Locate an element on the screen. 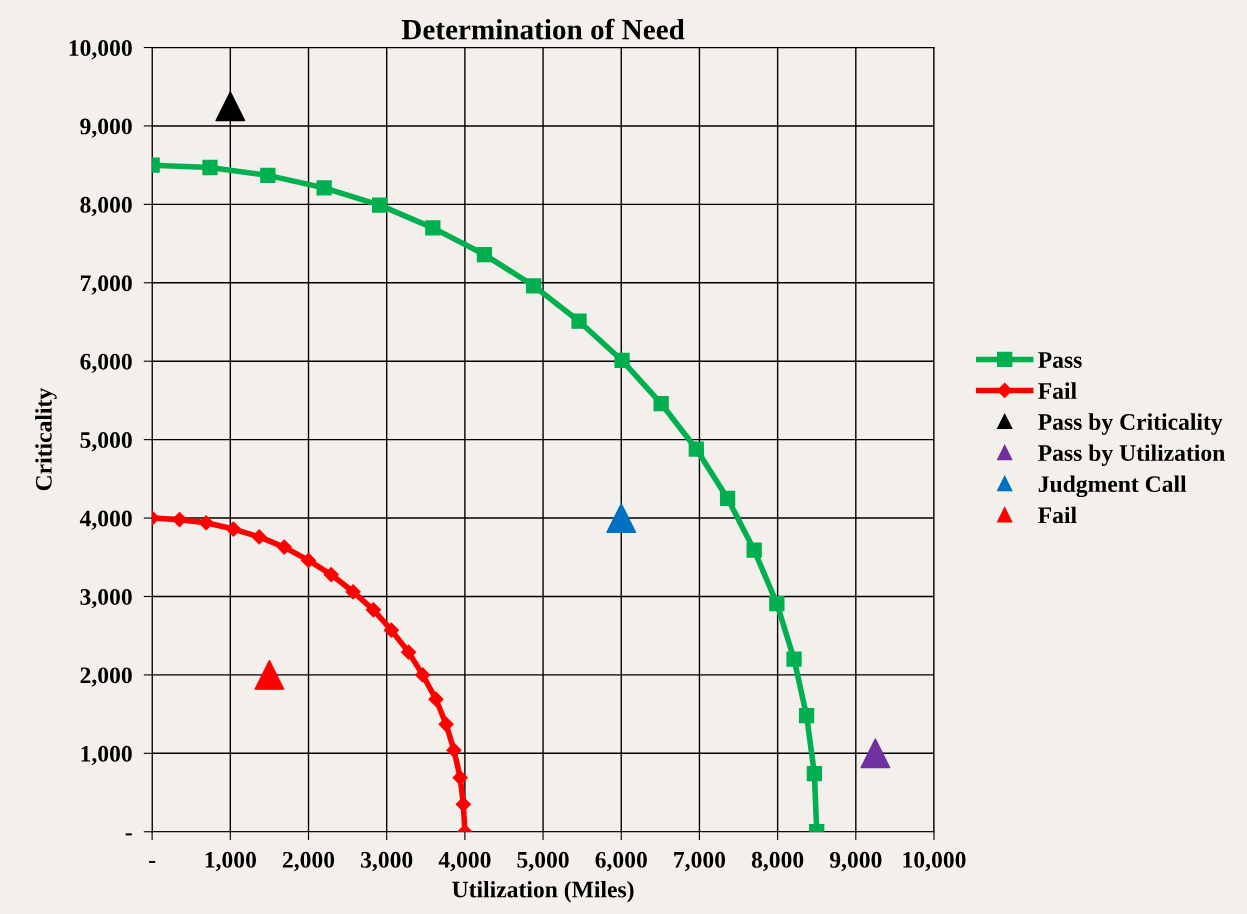 Image resolution: width=1247 pixels, height=914 pixels. x-tick-label: 5,000 is located at coordinates (543, 861).